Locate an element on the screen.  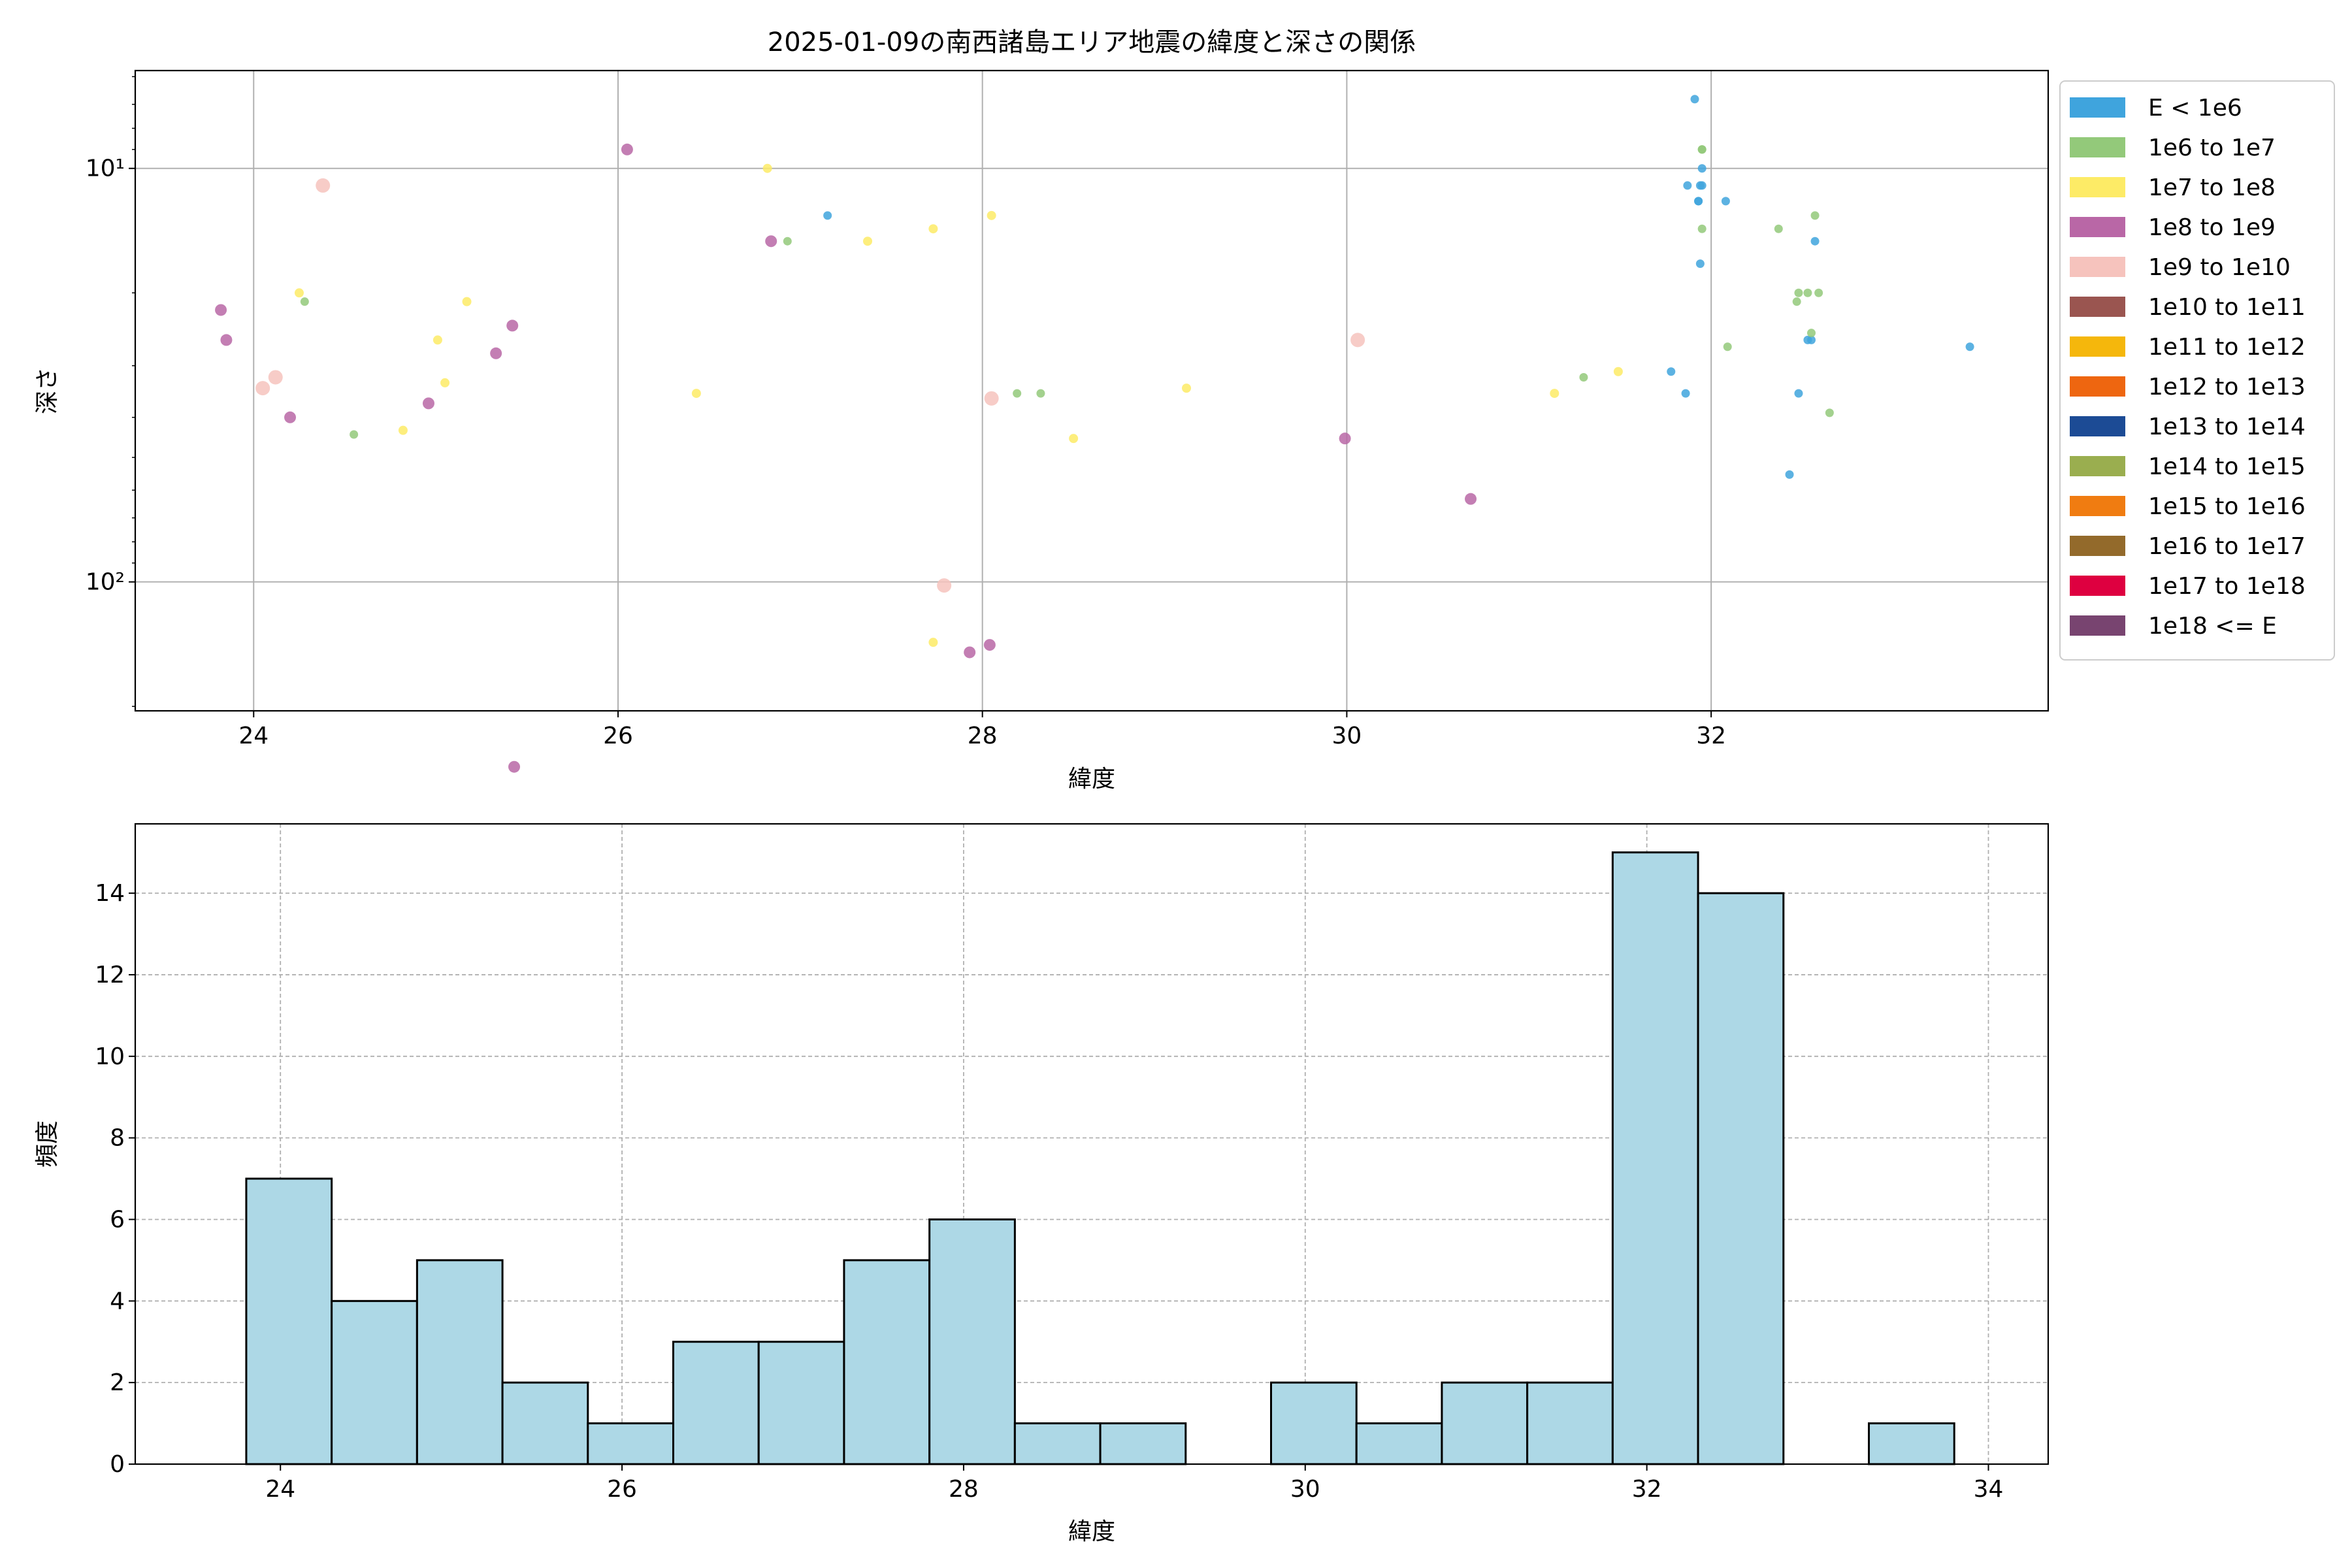
legend-label: 1e14 to 1e15 is located at coordinates (2227, 466).